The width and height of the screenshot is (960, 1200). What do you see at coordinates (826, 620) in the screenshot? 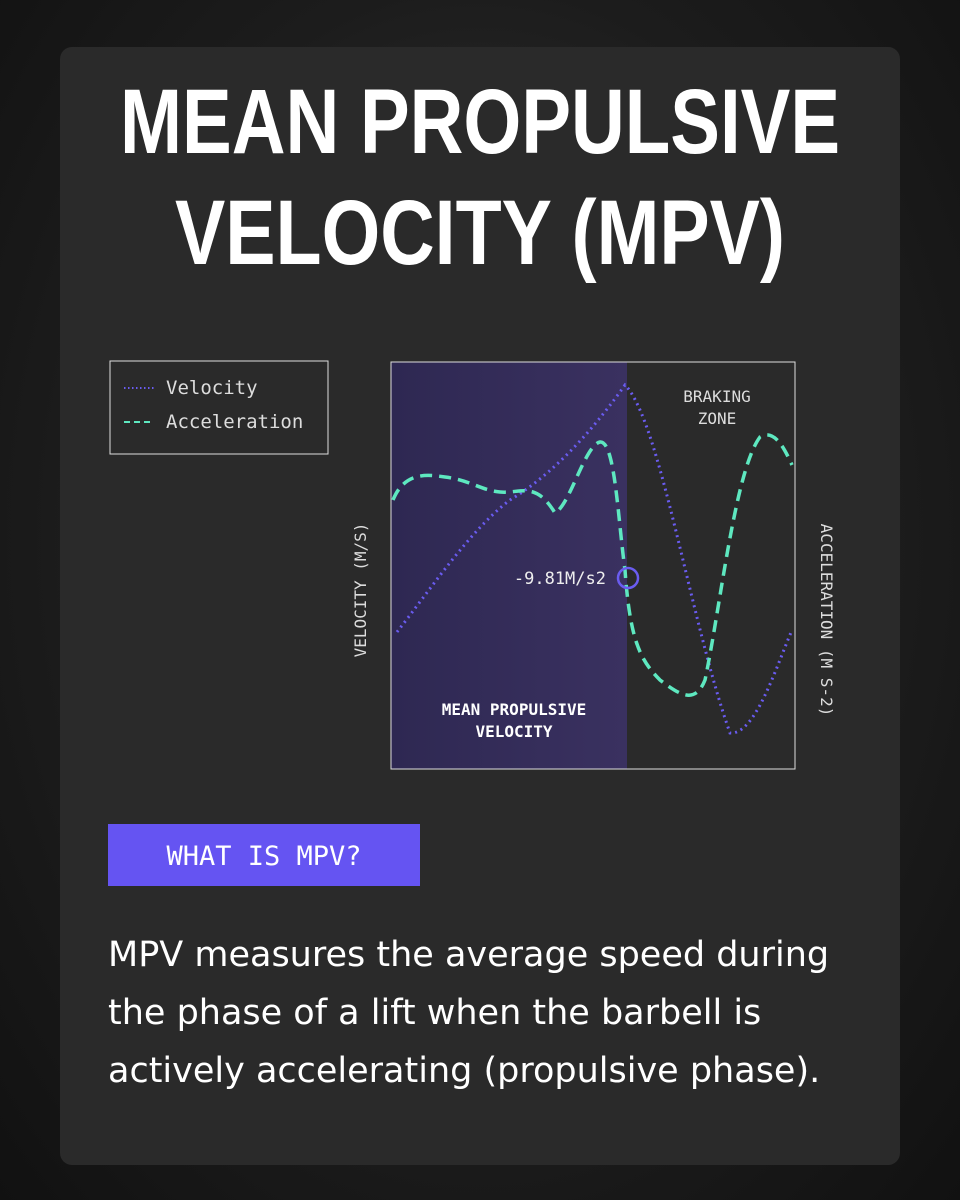
I see `y2-axis-label: ACCELERATION (M S-2)` at bounding box center [826, 620].